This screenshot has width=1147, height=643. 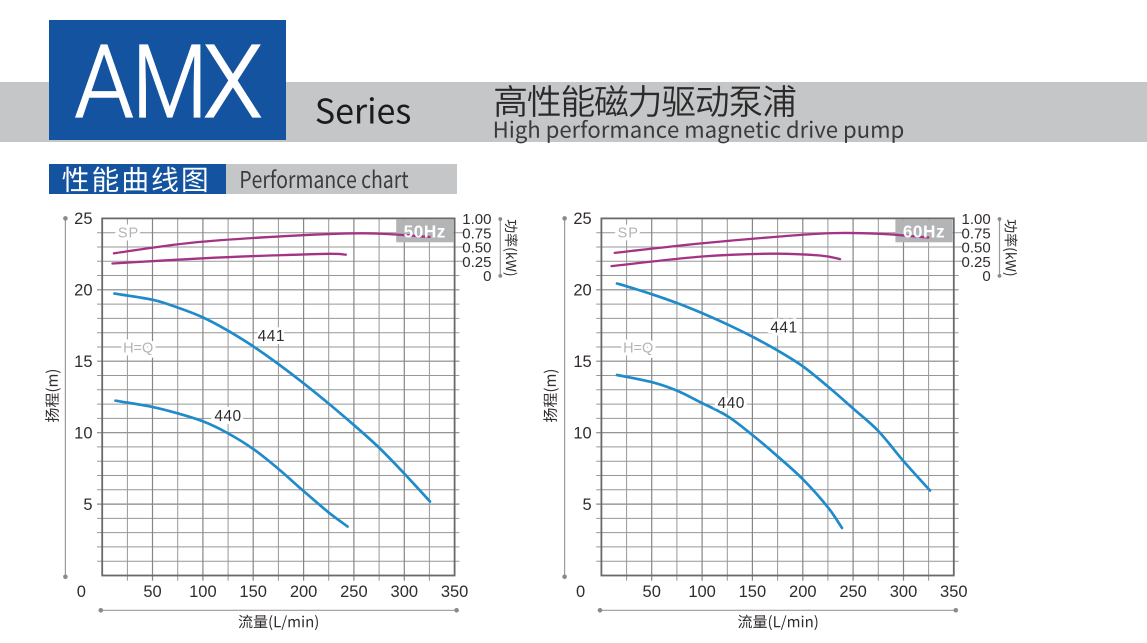 What do you see at coordinates (924, 232) in the screenshot?
I see `svg-text: 60Hz` at bounding box center [924, 232].